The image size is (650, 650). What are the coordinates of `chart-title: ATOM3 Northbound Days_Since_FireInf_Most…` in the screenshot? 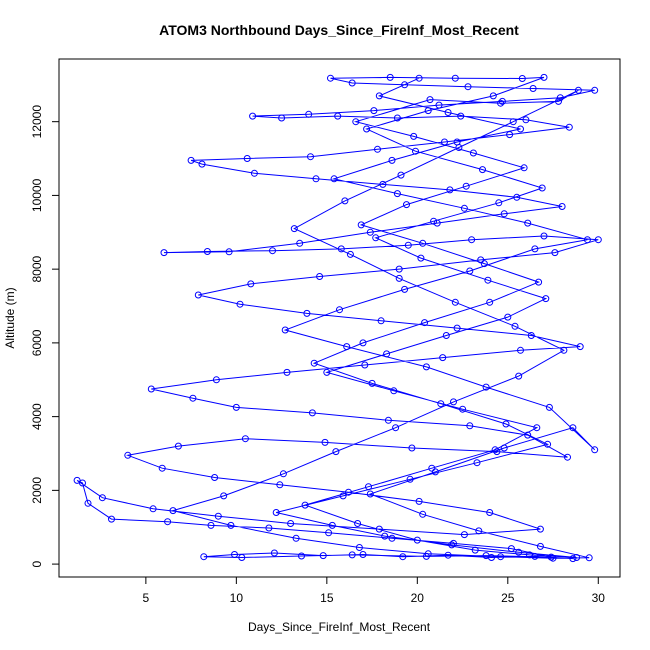 It's located at (339, 30).